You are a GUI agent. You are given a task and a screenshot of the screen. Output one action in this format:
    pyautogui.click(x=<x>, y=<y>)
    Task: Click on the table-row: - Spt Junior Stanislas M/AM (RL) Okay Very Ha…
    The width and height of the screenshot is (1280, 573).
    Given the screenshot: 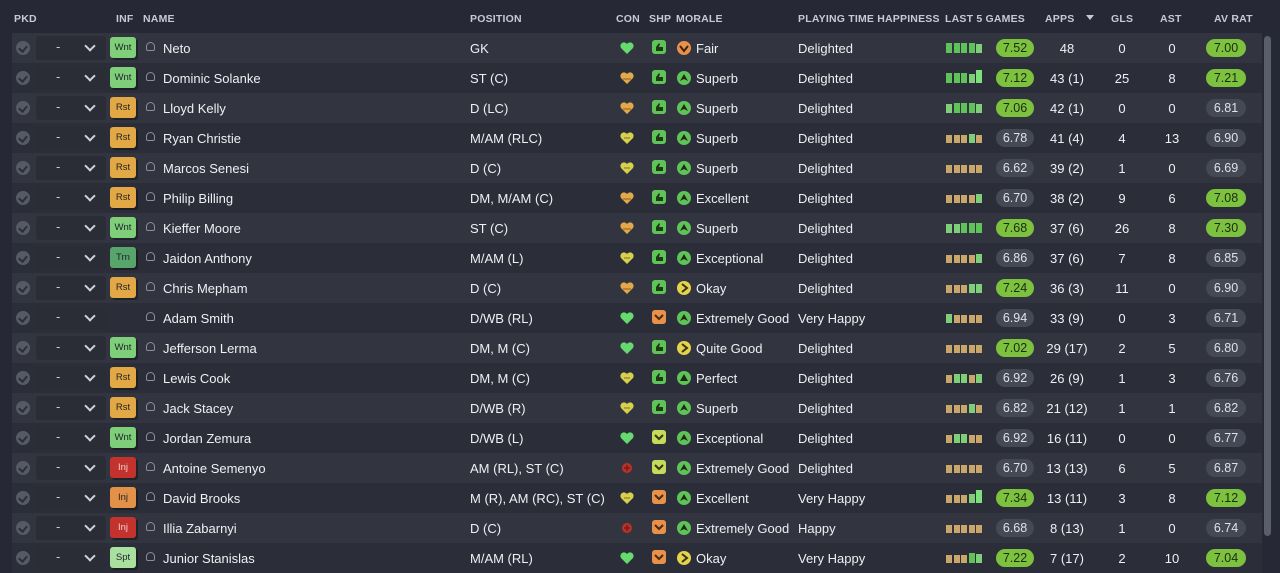 What is the action you would take?
    pyautogui.click(x=637, y=558)
    